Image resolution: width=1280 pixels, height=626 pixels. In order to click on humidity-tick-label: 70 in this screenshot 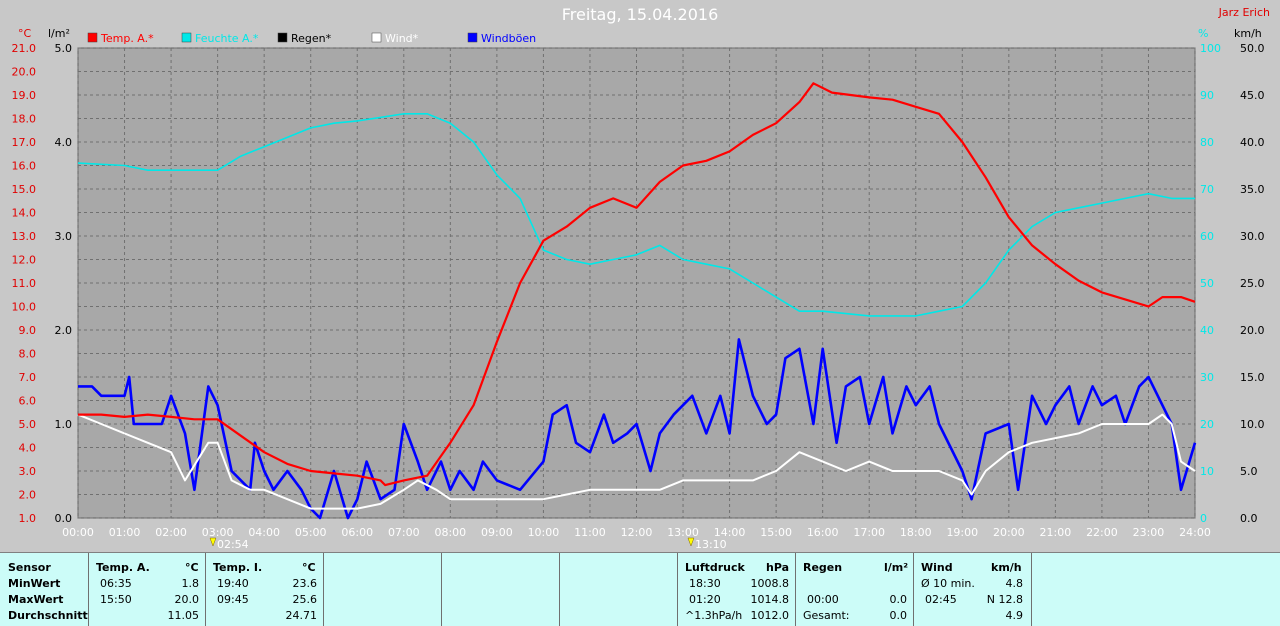, I will do `click(1207, 189)`.